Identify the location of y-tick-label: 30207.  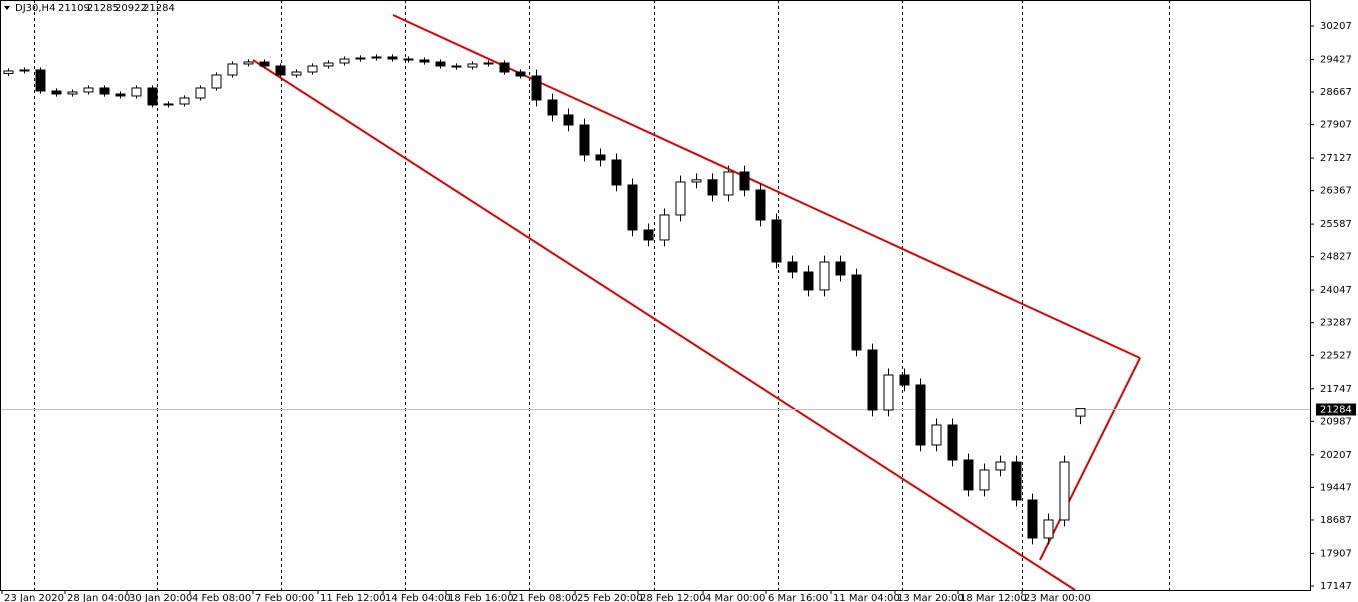
(1336, 26).